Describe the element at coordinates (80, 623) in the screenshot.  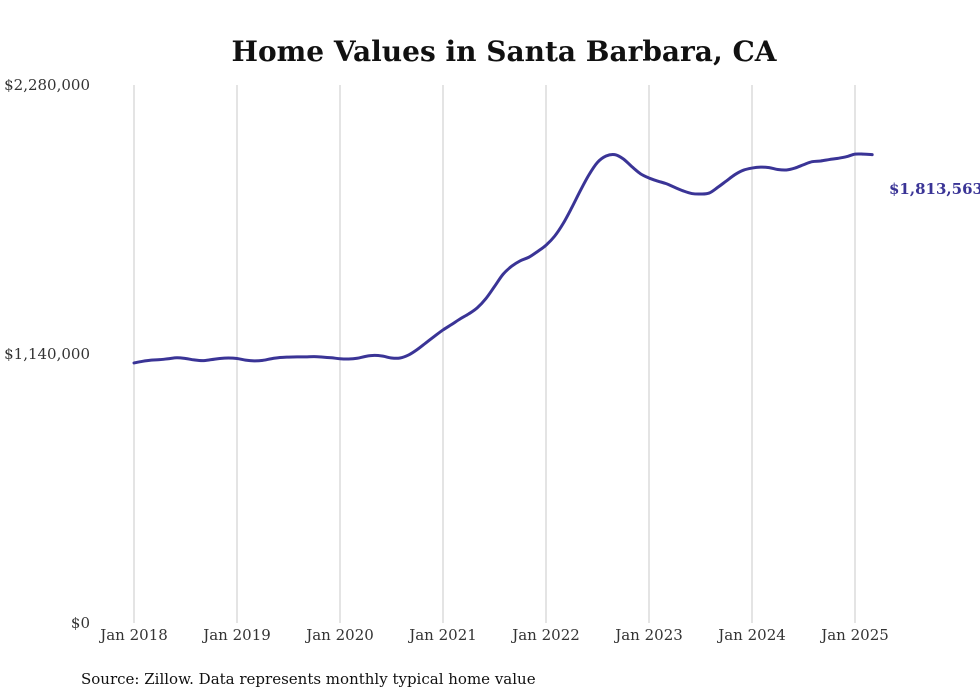
I see `y-tick-label: $0` at that location.